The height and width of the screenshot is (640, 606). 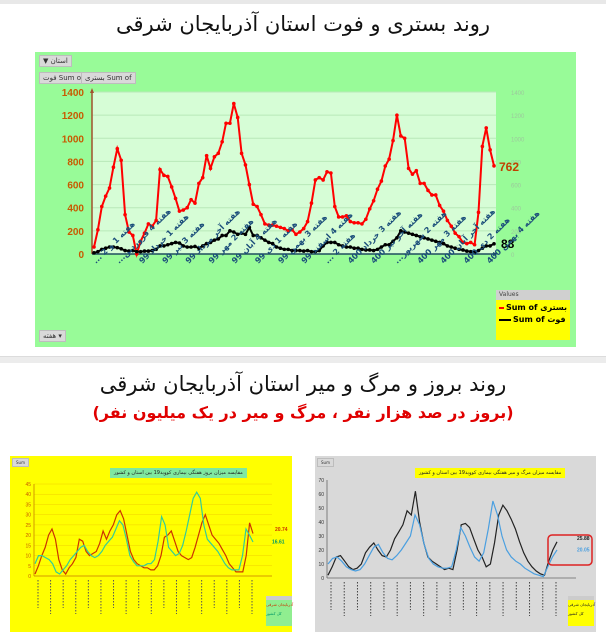 What do you see at coordinates (81, 255) in the screenshot?
I see `y-tick-label: 0` at bounding box center [81, 255].